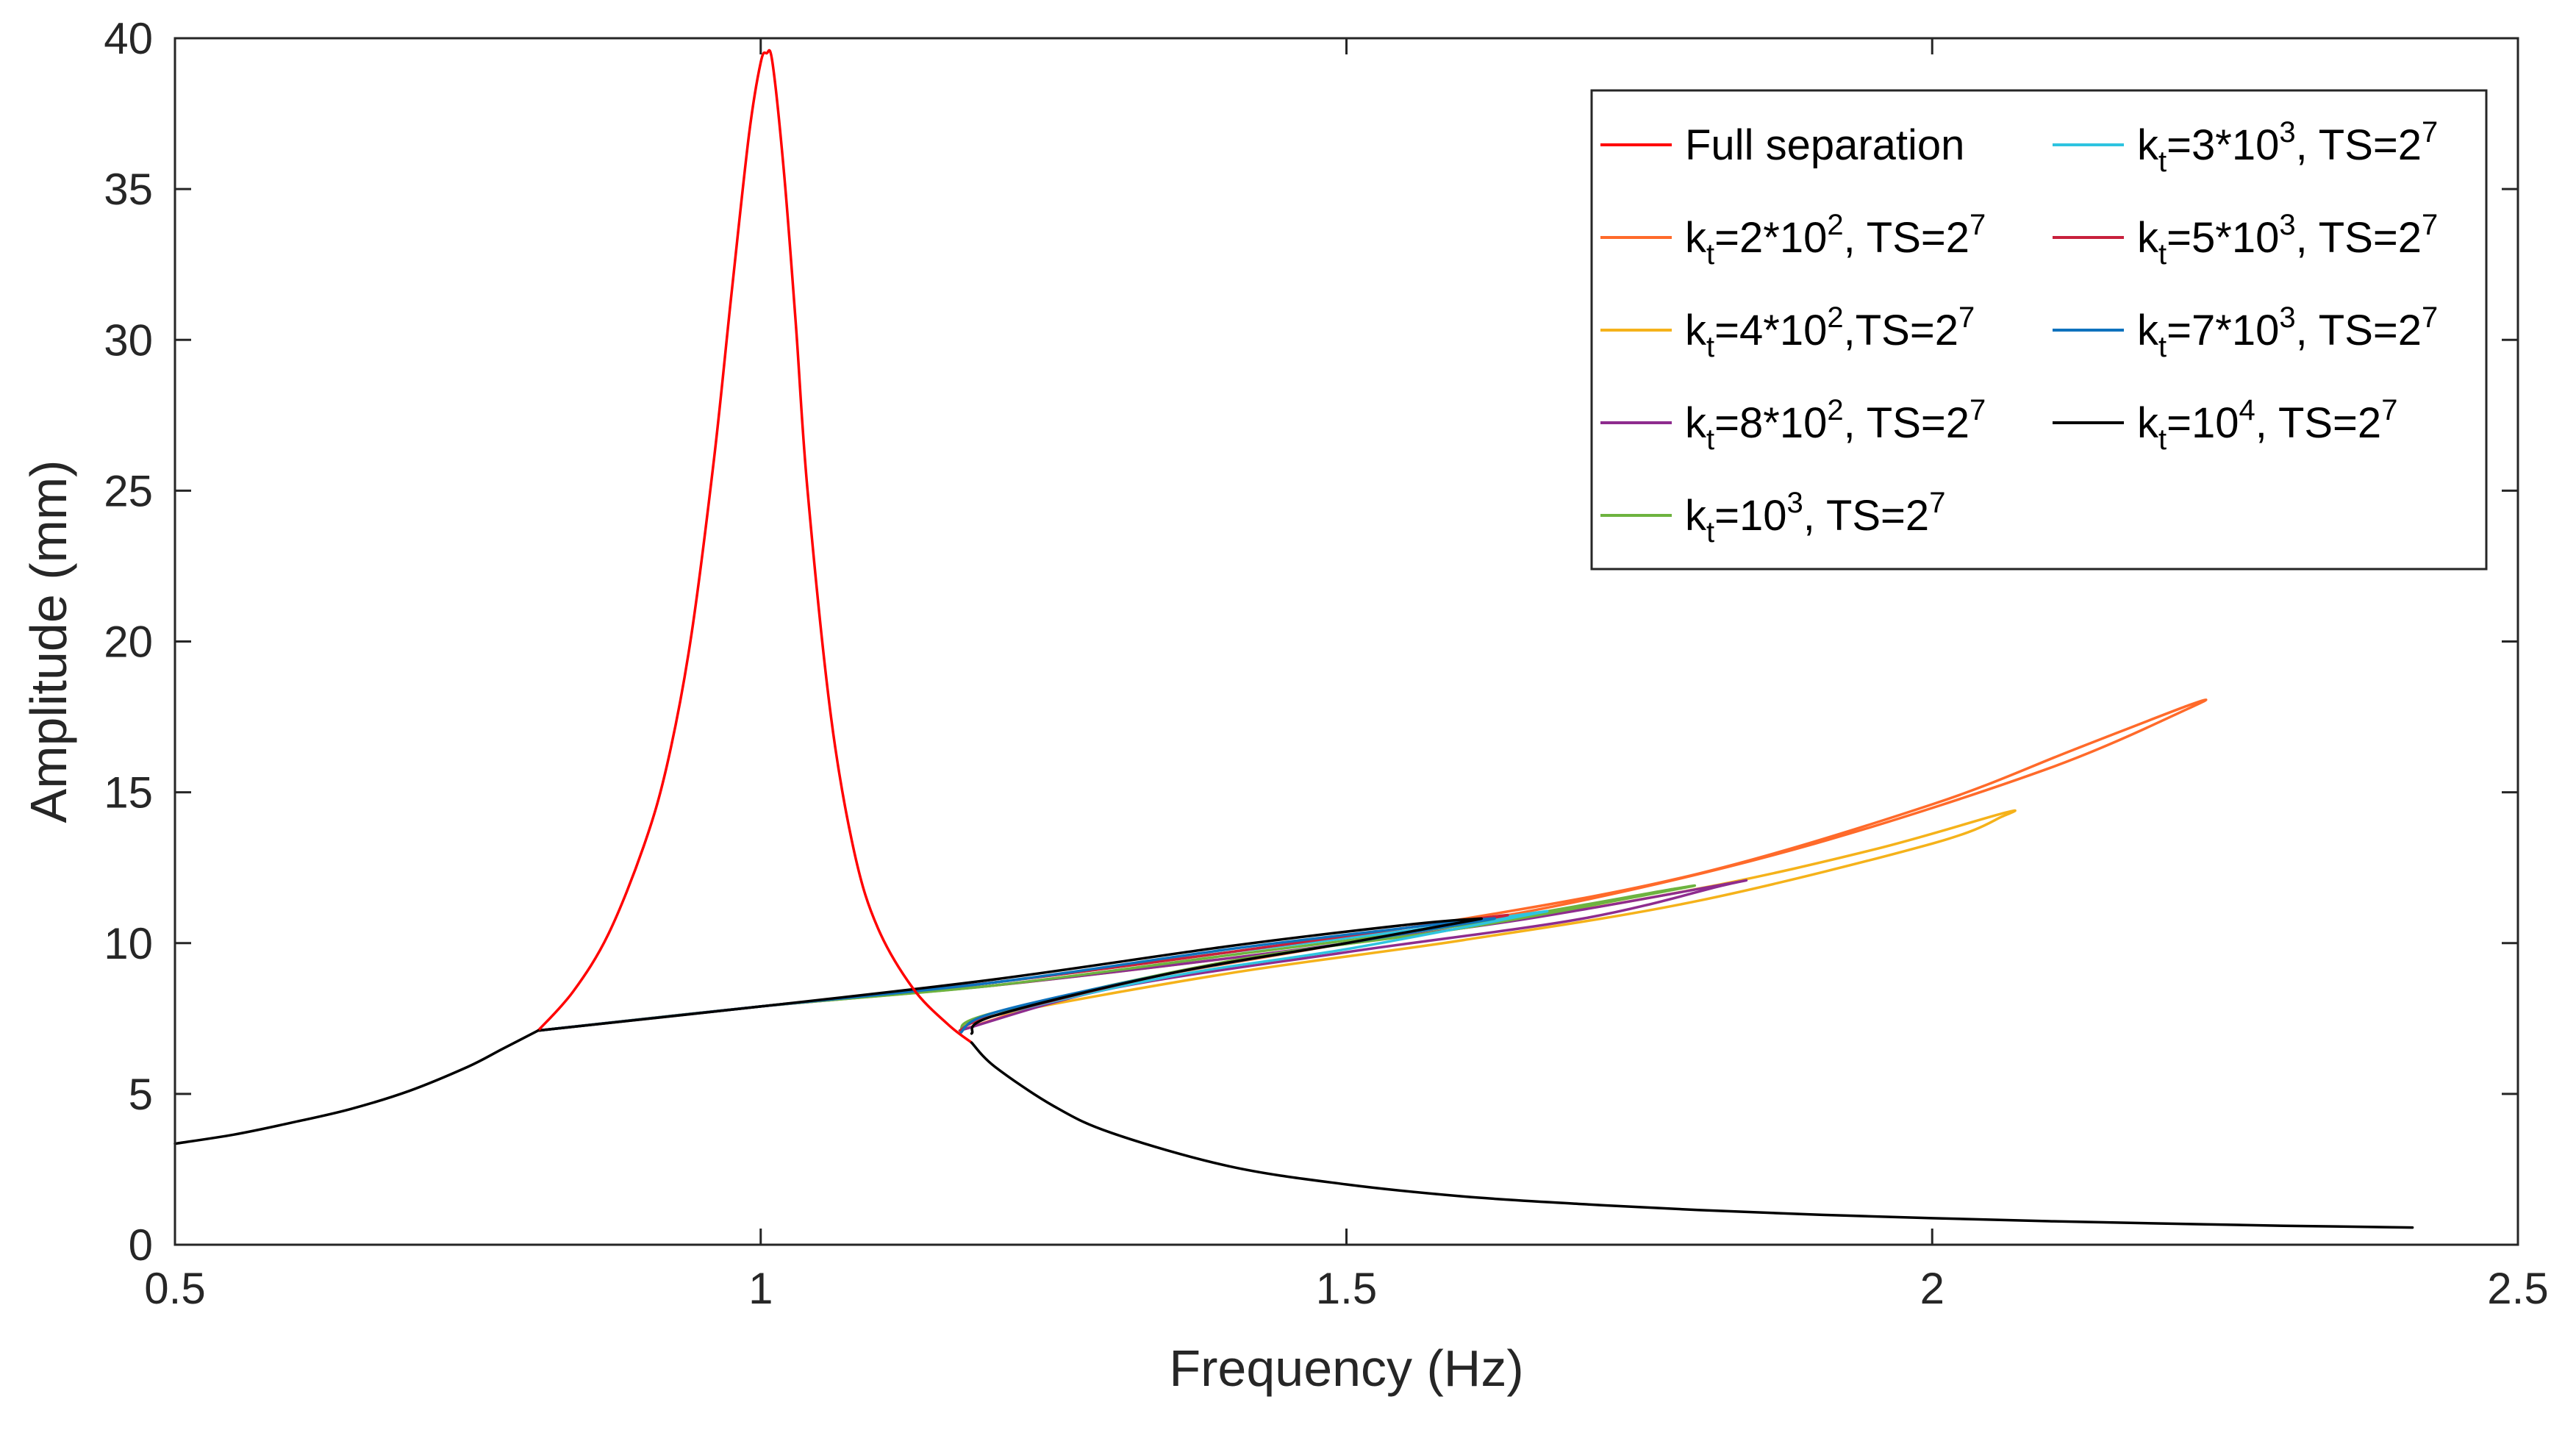 Image resolution: width=2576 pixels, height=1430 pixels. Describe the element at coordinates (174, 1289) in the screenshot. I see `x-tick-label: 0.5` at that location.